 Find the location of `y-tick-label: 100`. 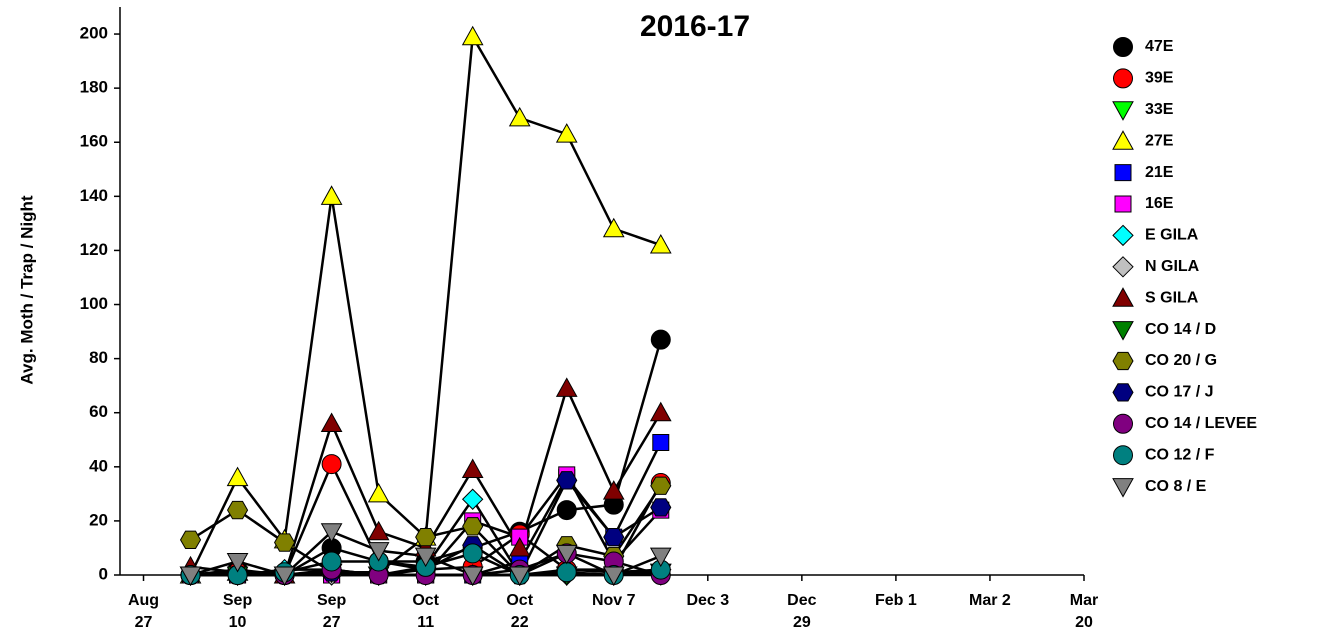

y-tick-label: 100 is located at coordinates (94, 303).